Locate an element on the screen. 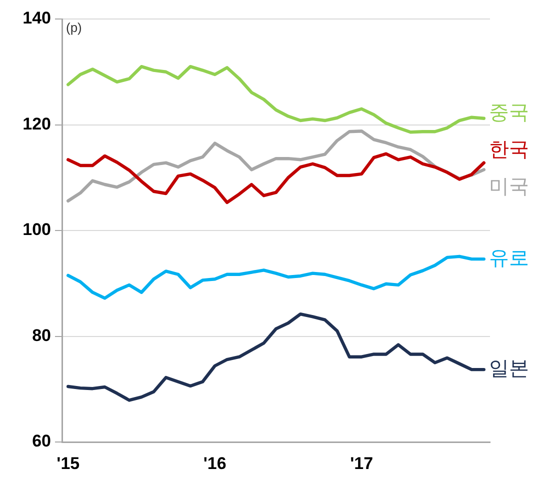  y-tick-label: 100 is located at coordinates (36, 230).